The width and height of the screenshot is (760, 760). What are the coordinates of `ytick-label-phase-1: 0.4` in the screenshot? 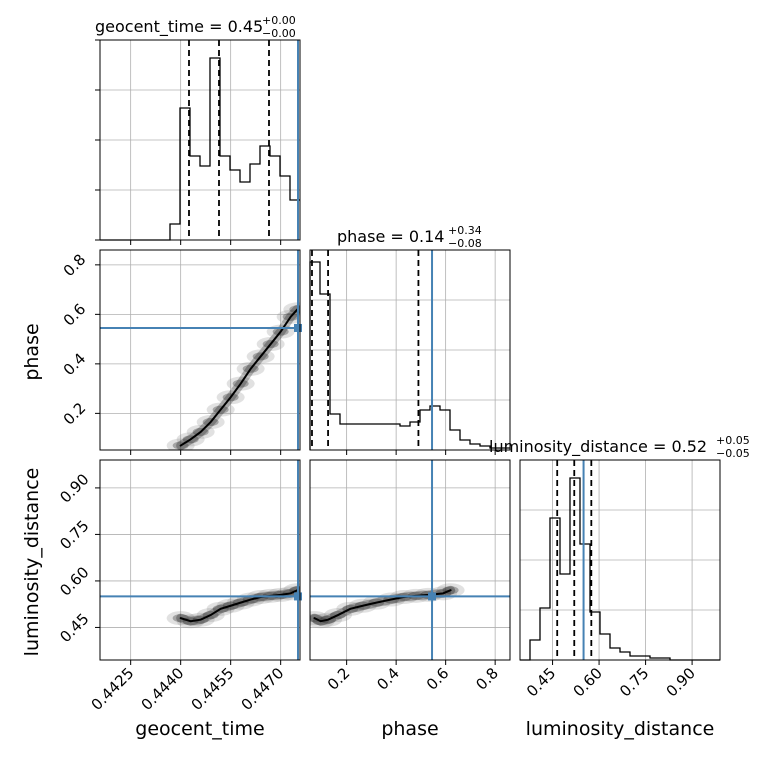 It's located at (75, 365).